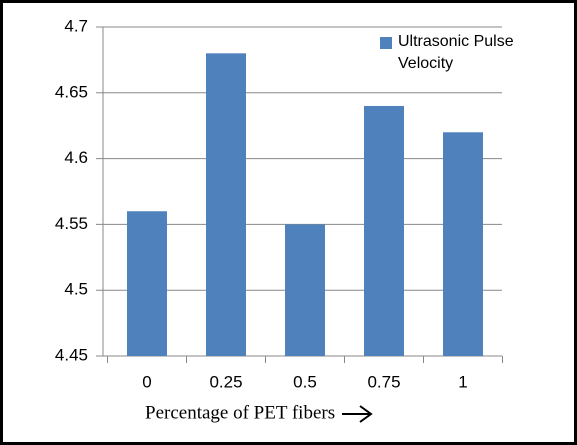  I want to click on x-tick-label: 0, so click(146, 381).